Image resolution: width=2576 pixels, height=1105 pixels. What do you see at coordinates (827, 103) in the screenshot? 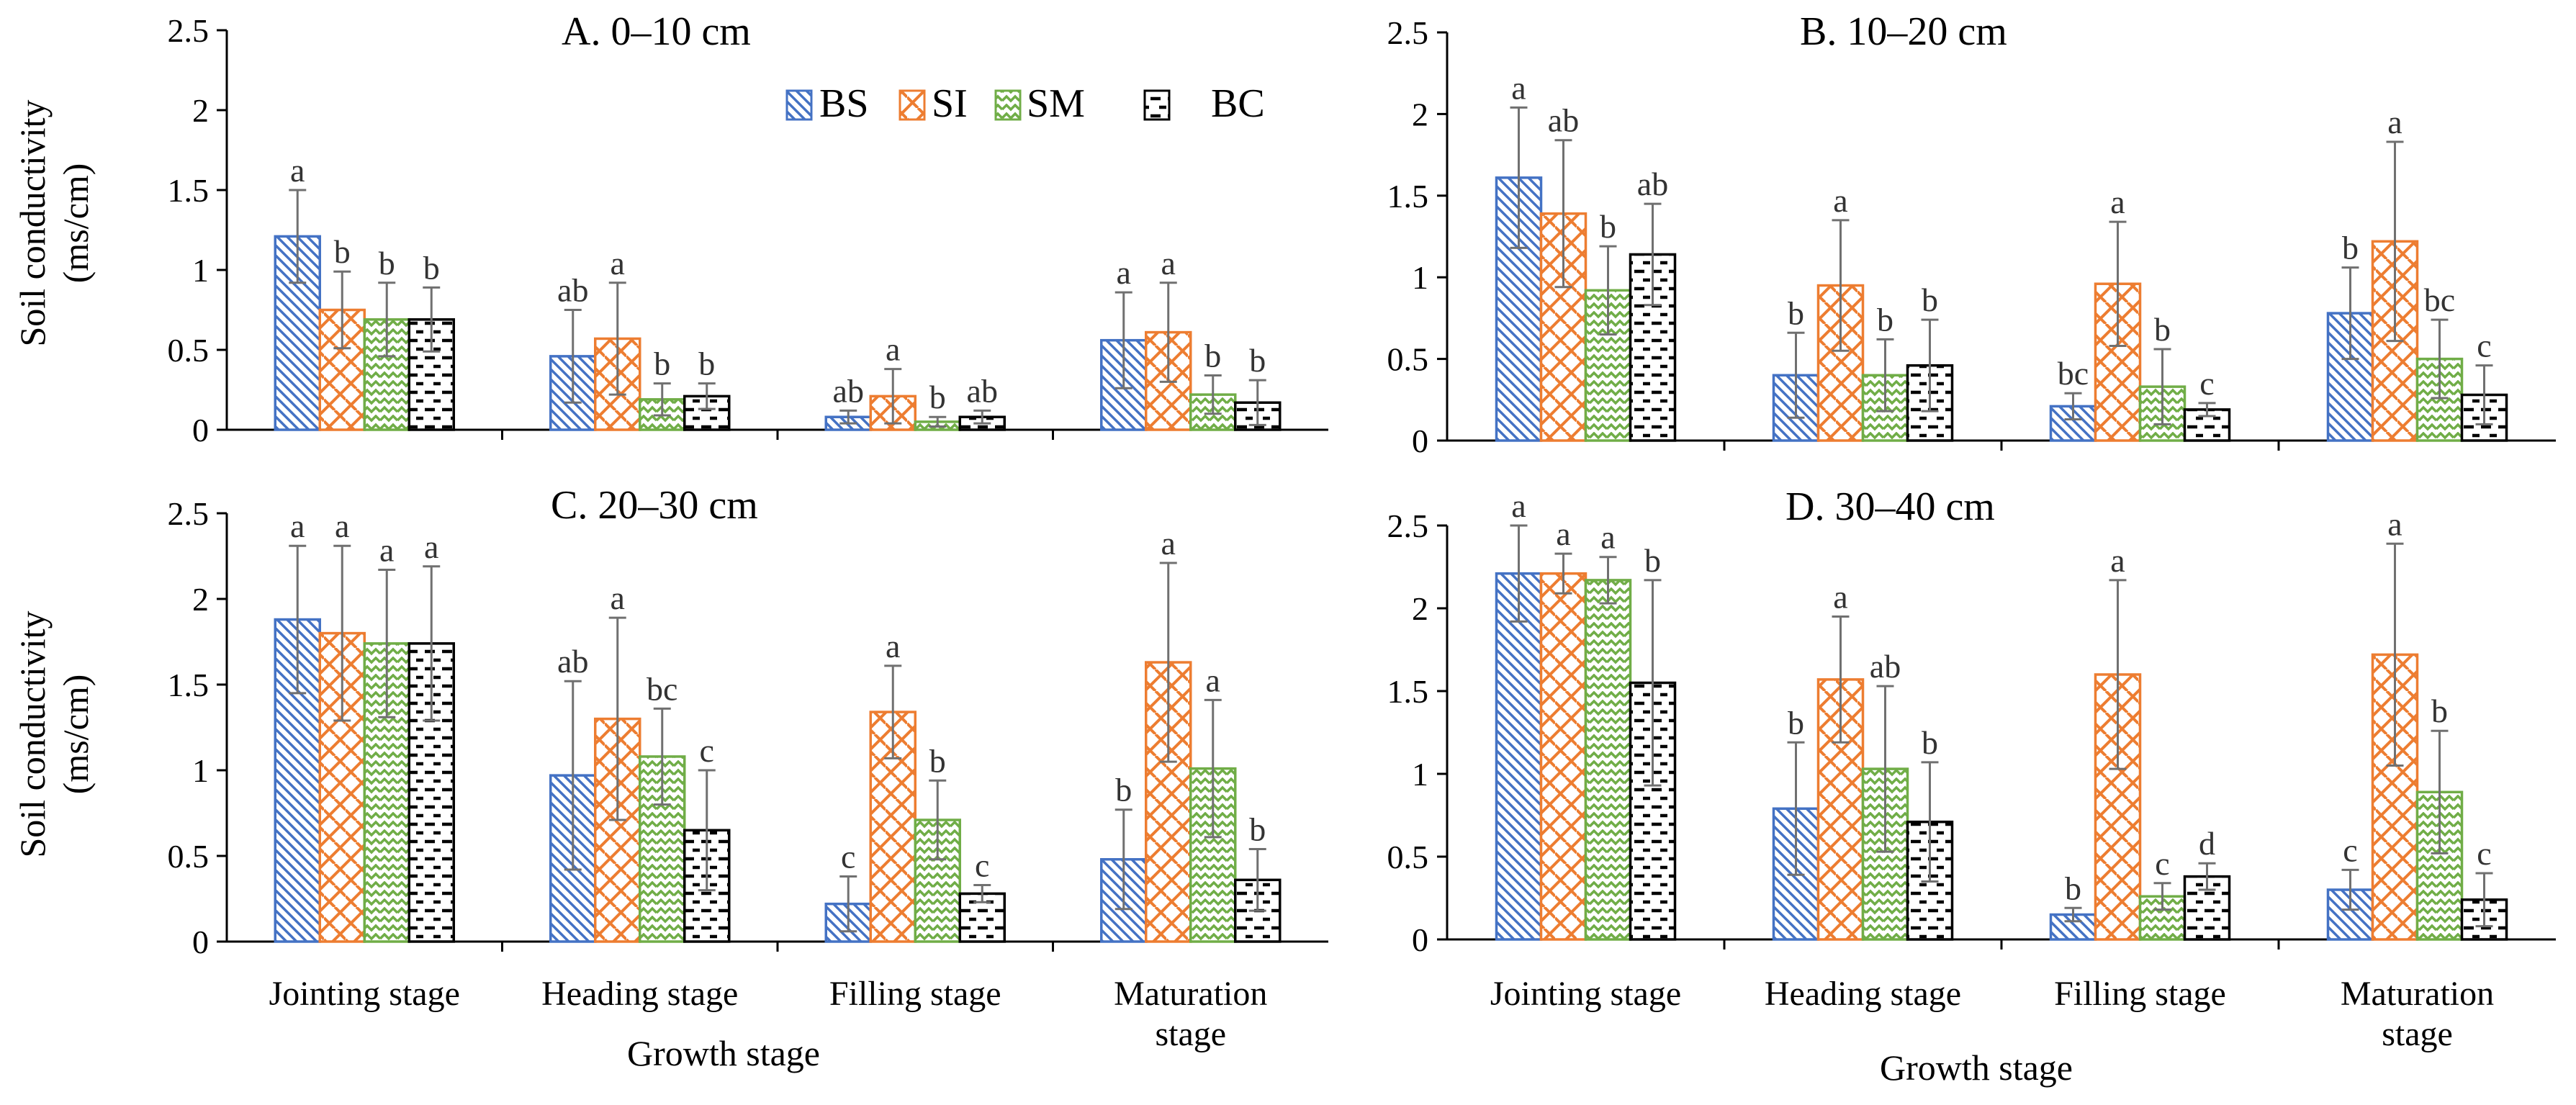
I see `legend-item-bs: BS` at bounding box center [827, 103].